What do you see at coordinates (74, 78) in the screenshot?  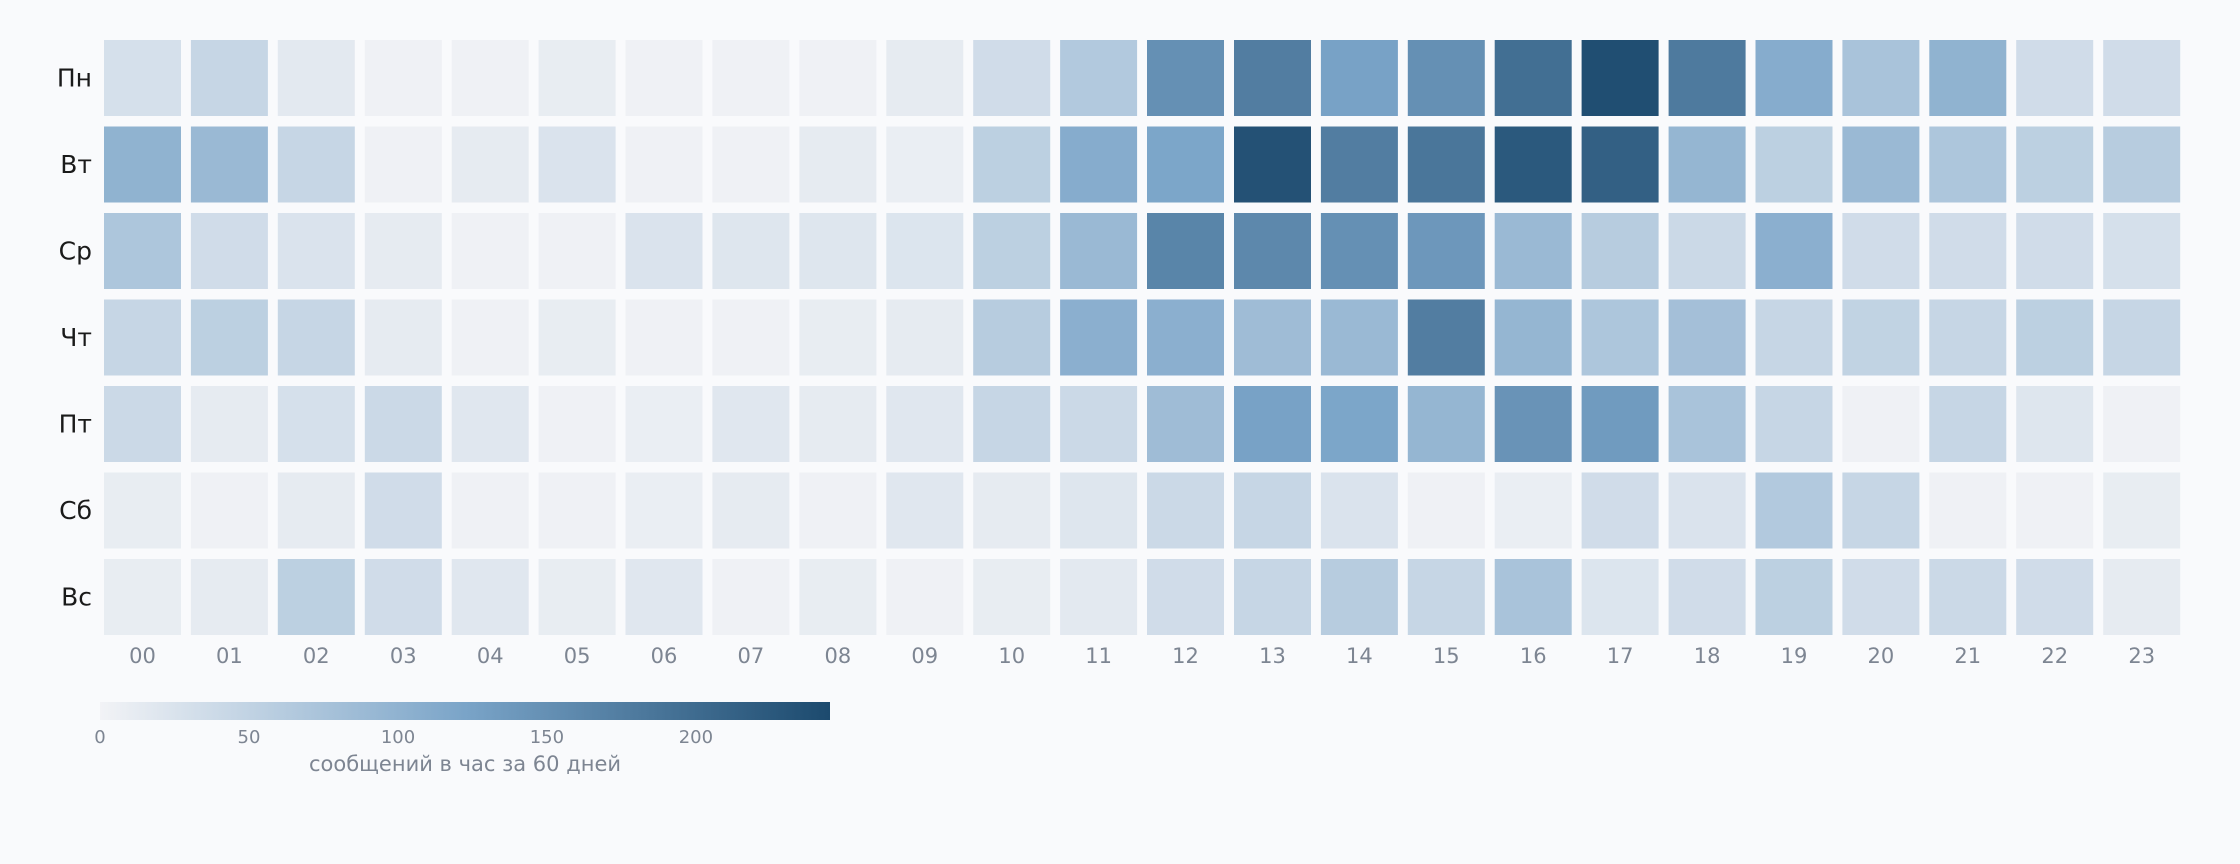 I see `row-label: Пн` at bounding box center [74, 78].